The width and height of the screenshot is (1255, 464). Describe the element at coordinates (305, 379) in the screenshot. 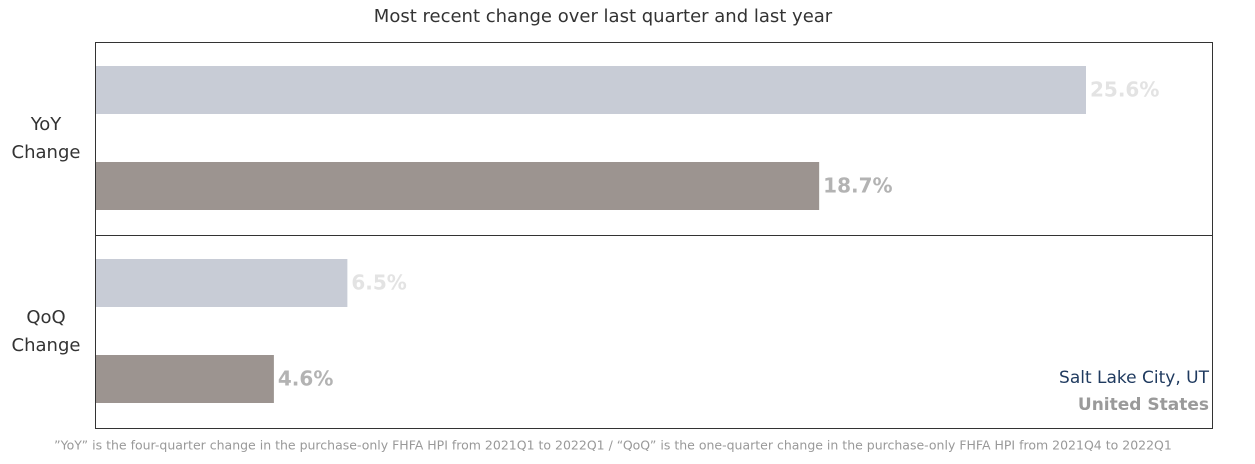

I see `value-label: 4.6%` at that location.